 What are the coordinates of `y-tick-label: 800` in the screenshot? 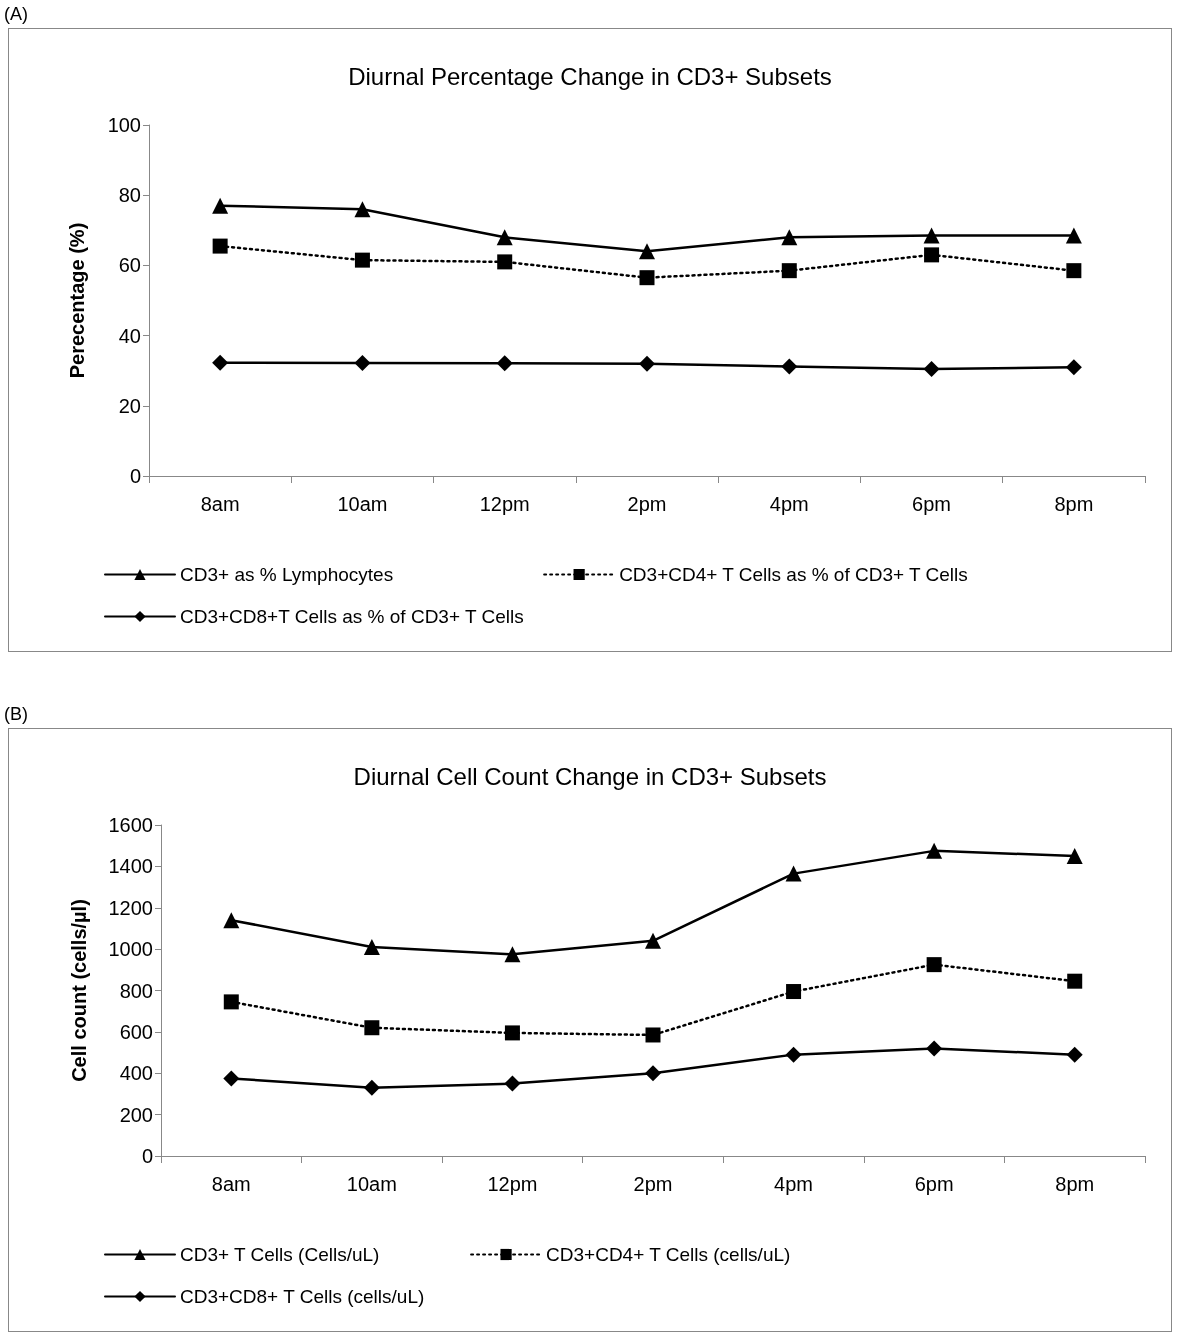 It's located at (136, 990).